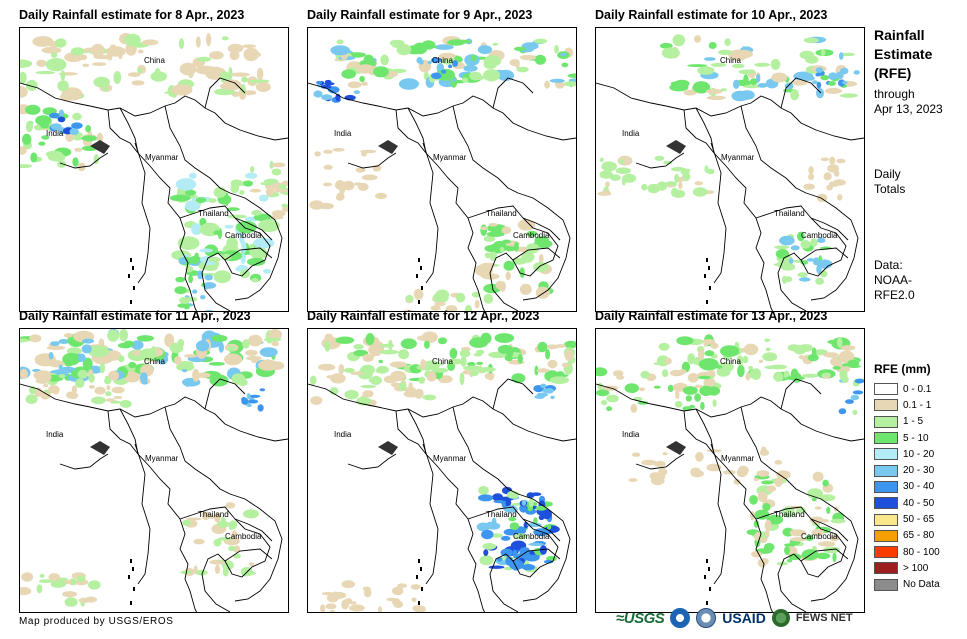  What do you see at coordinates (907, 405) in the screenshot?
I see `legend-item: 0.1 - 1` at bounding box center [907, 405].